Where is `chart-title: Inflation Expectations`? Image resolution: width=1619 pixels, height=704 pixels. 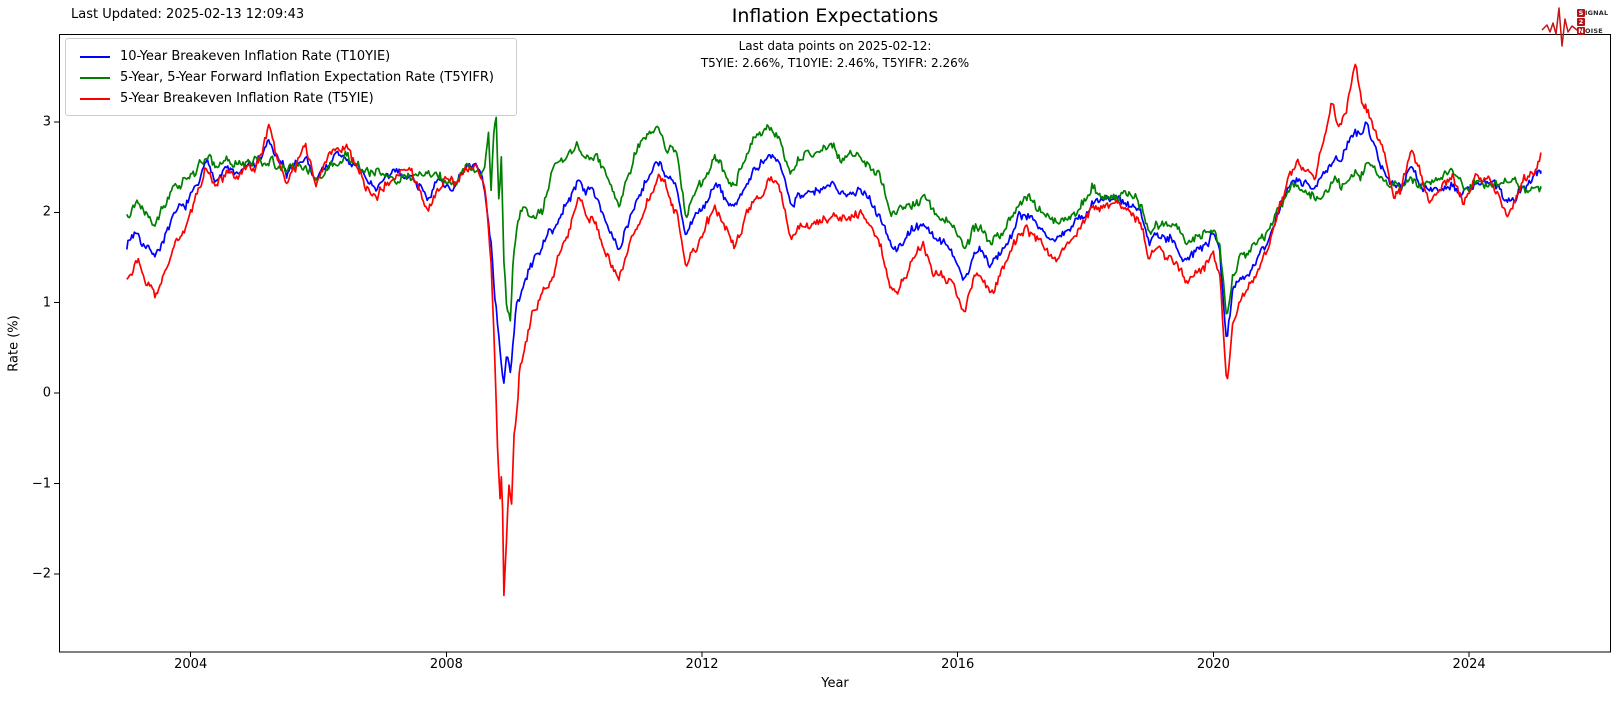
chart-title: Inflation Expectations is located at coordinates (835, 16).